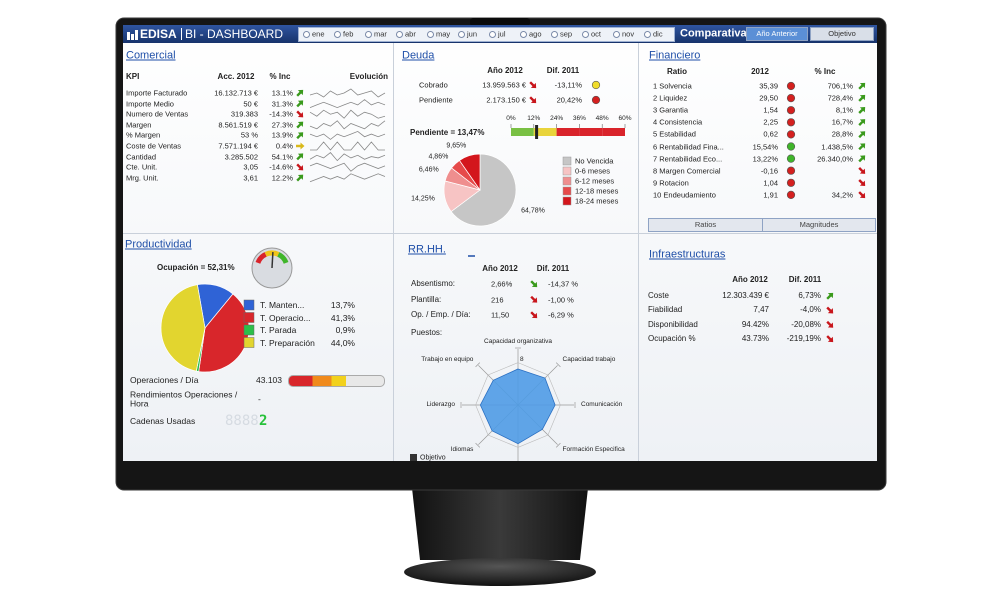 This screenshot has height=600, width=1000. What do you see at coordinates (500, 22) in the screenshot?
I see `camera-notch` at bounding box center [500, 22].